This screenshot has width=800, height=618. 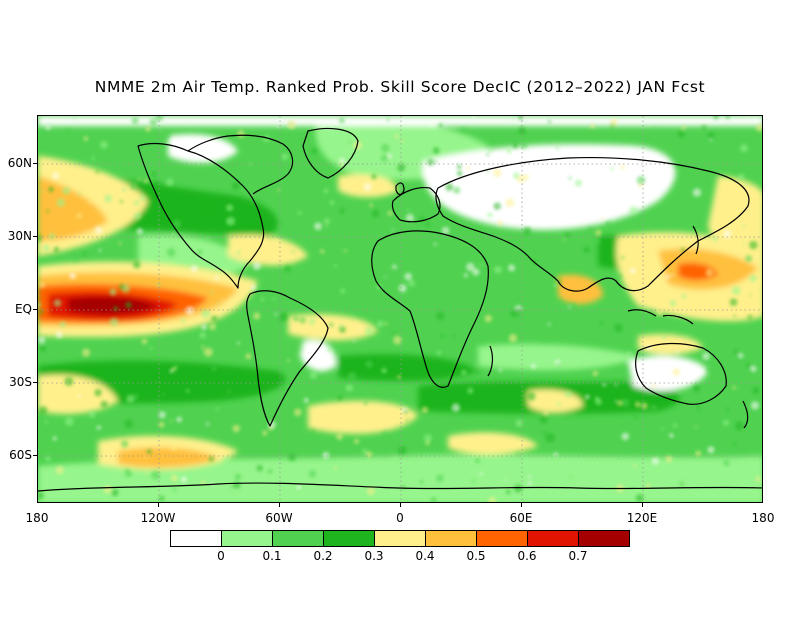 I want to click on lat-label-eq: EQ, so click(x=23, y=309).